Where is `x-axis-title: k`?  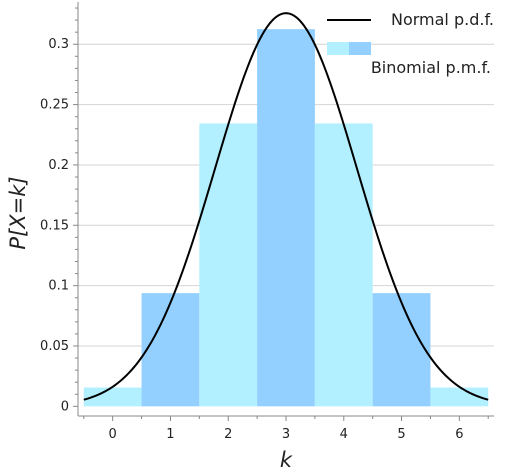
x-axis-title: k is located at coordinates (286, 460).